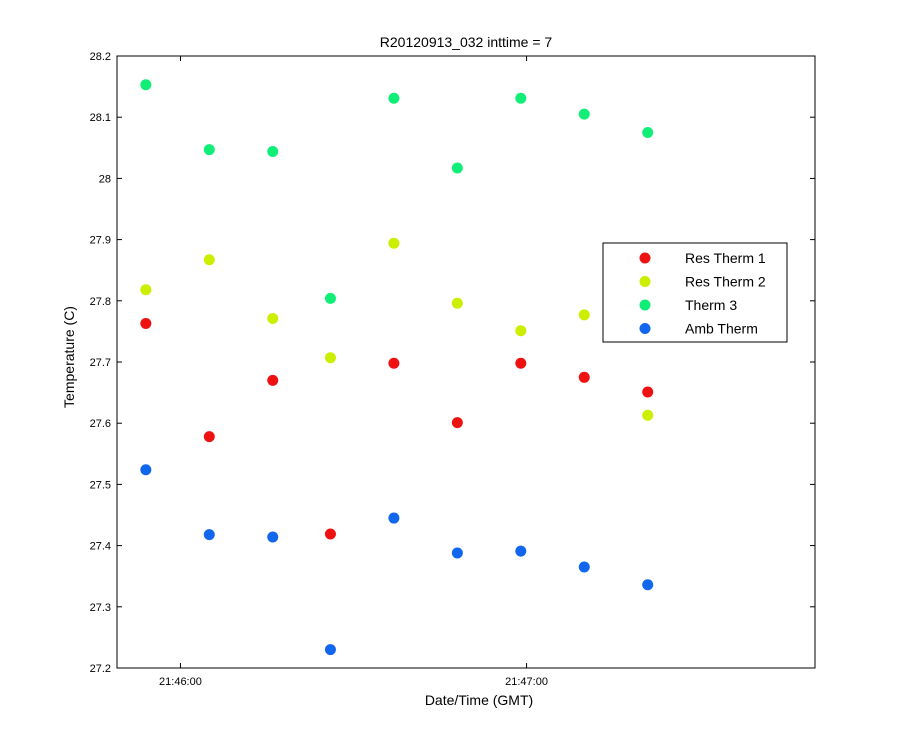 The height and width of the screenshot is (750, 900). What do you see at coordinates (526, 682) in the screenshot?
I see `x-tick-label: 21:47:00` at bounding box center [526, 682].